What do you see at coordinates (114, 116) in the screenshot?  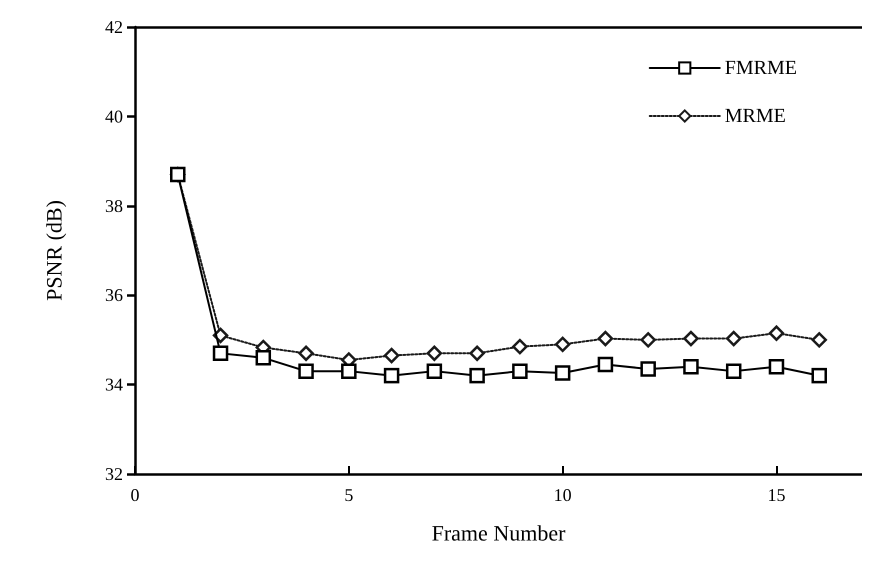 I see `y-tick-label: 40` at bounding box center [114, 116].